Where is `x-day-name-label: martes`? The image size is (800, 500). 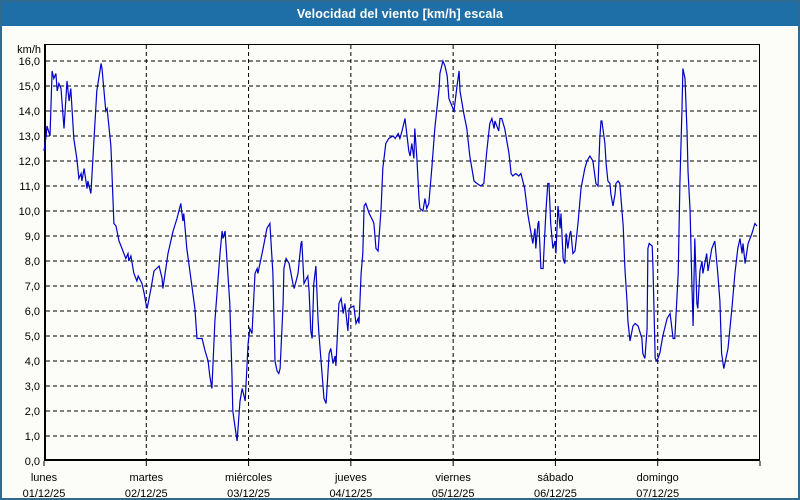 x-day-name-label: martes is located at coordinates (146, 478).